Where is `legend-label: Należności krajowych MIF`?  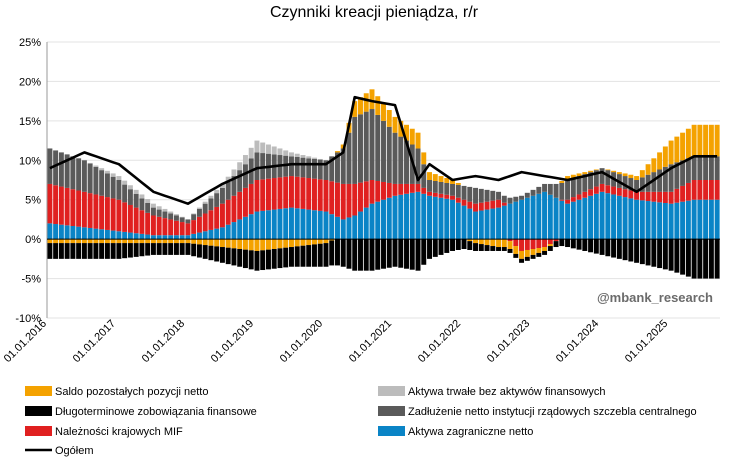
legend-label: Należności krajowych MIF is located at coordinates (119, 432).